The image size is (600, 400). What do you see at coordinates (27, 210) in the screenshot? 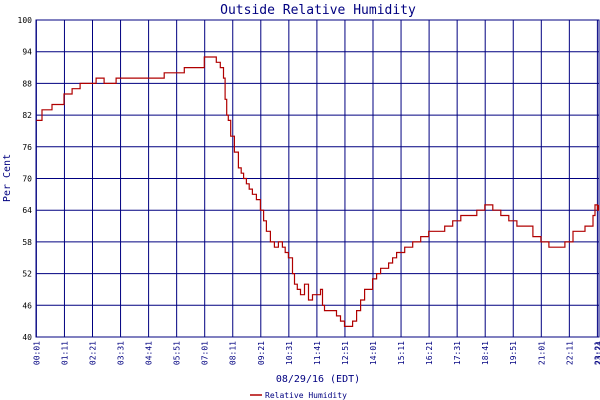
I see `y-tick-label: 64` at bounding box center [27, 210].